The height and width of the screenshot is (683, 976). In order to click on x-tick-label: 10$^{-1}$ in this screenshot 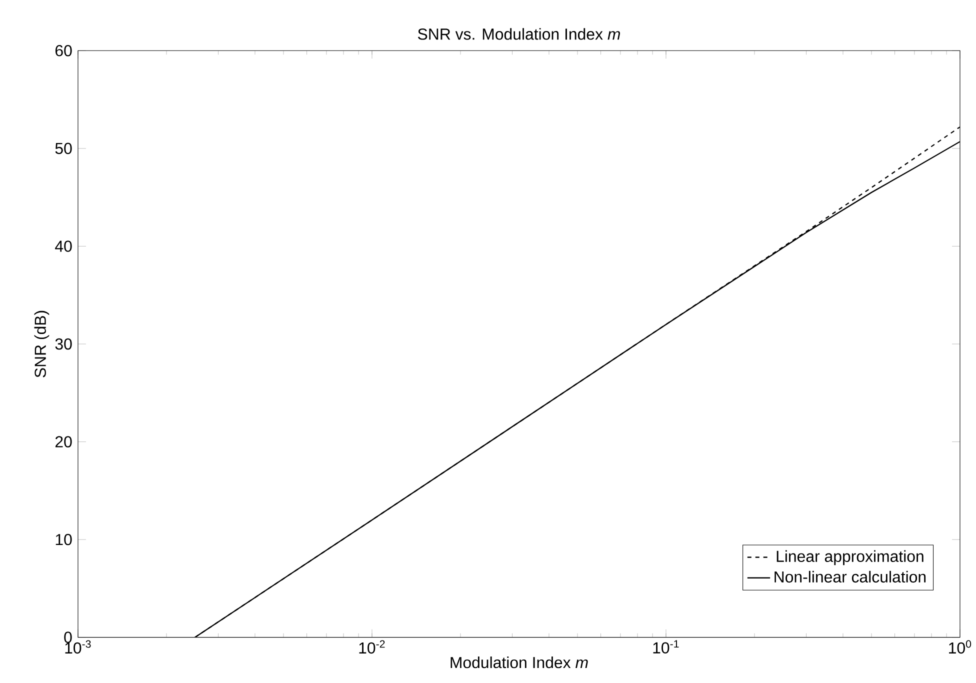, I will do `click(666, 647)`.